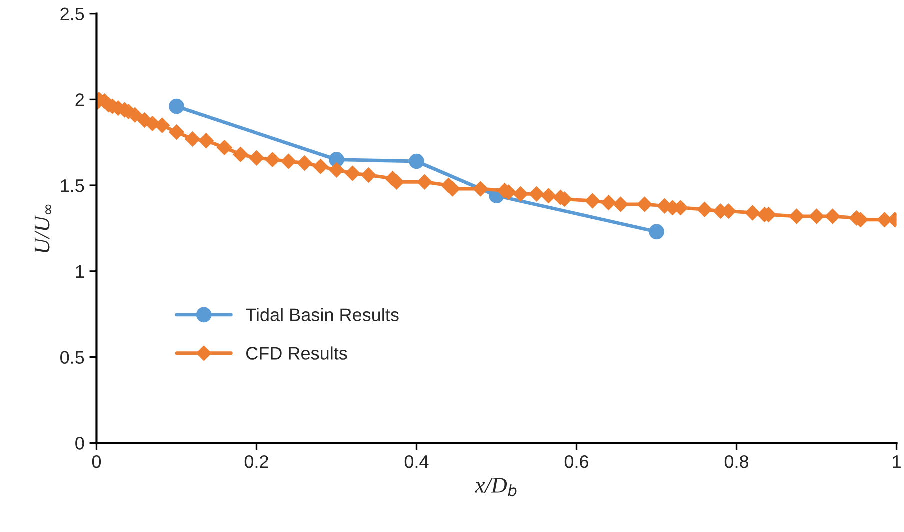  What do you see at coordinates (80, 443) in the screenshot?
I see `y-tick-label: 0` at bounding box center [80, 443].